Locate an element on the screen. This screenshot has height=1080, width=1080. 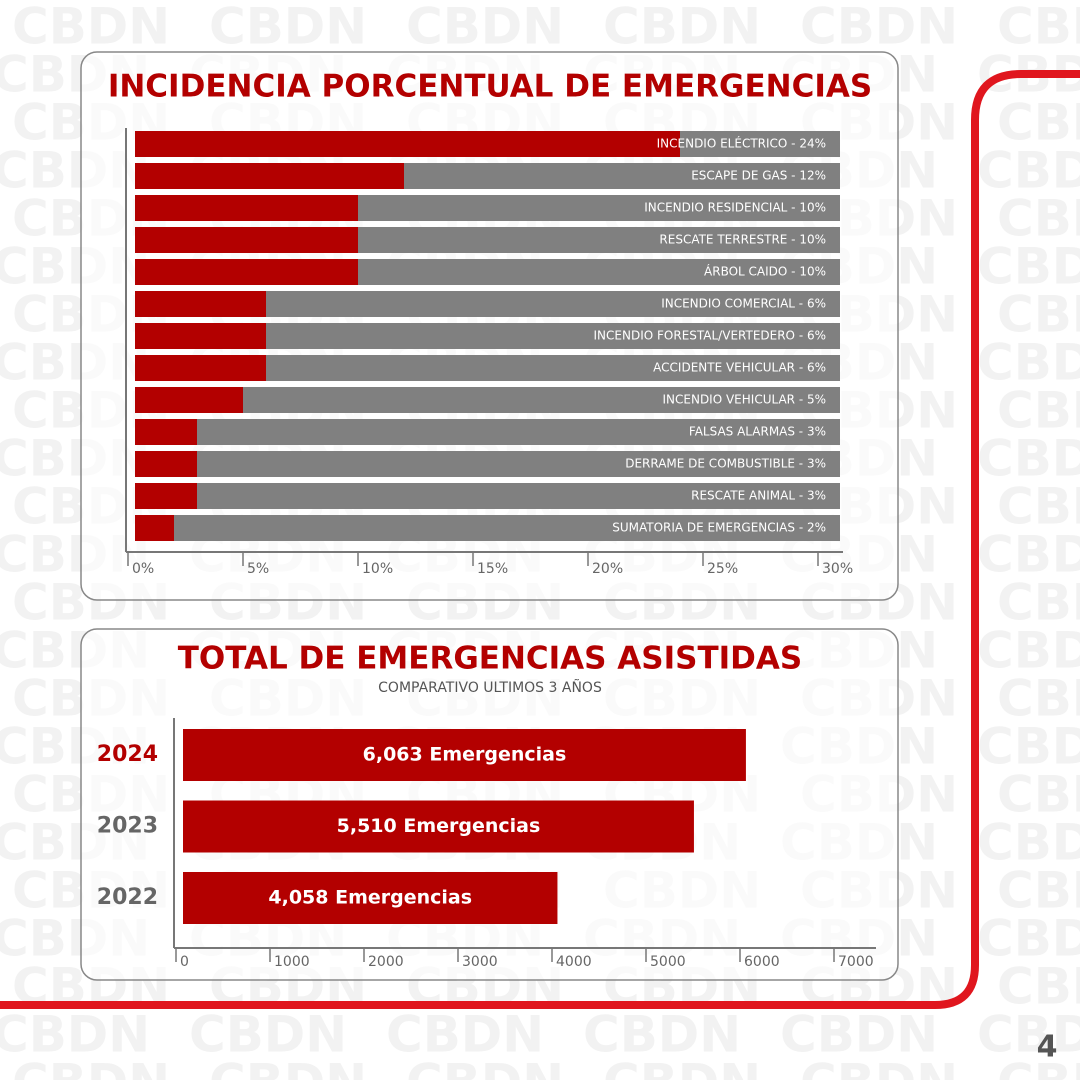
category-label: RESCATE ANIMAL - 3% is located at coordinates (758, 496).